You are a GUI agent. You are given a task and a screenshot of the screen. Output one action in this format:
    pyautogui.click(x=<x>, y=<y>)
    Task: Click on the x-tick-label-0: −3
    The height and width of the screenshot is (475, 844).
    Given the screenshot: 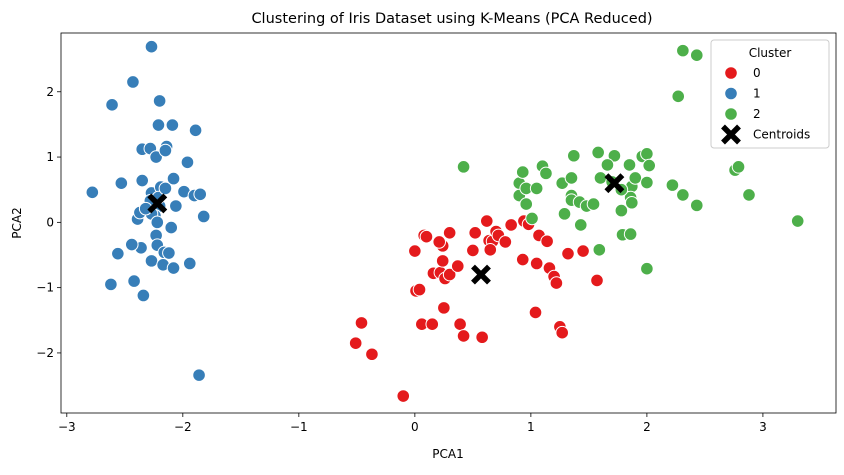 What is the action you would take?
    pyautogui.click(x=67, y=427)
    